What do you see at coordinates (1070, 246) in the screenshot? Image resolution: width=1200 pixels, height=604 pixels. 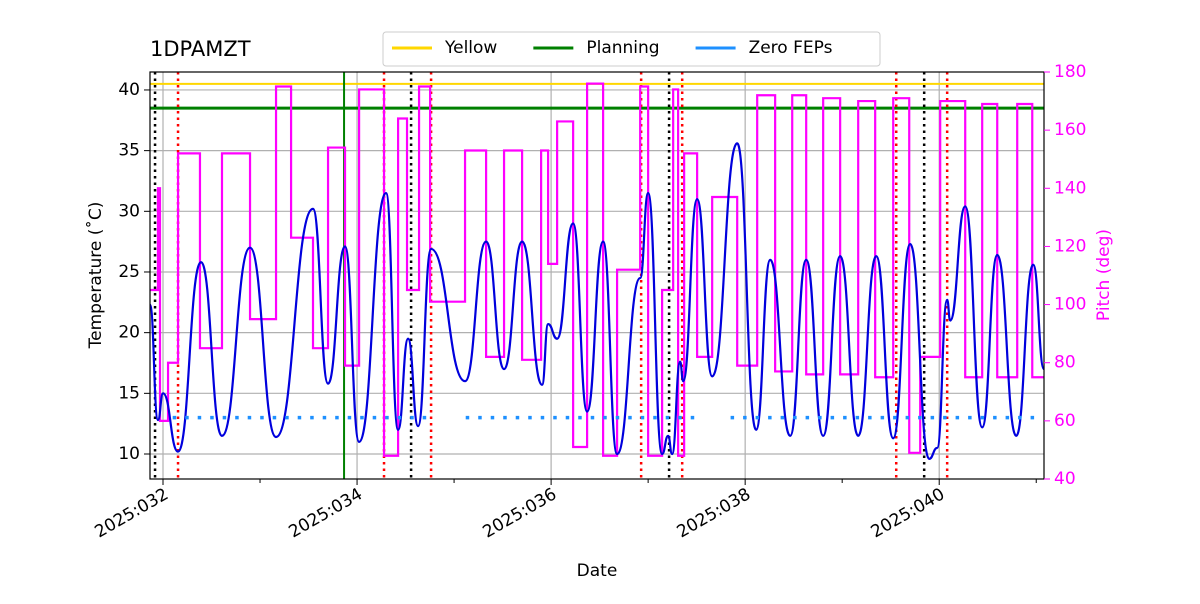 I see `y2-tick-label: 120` at bounding box center [1070, 246].